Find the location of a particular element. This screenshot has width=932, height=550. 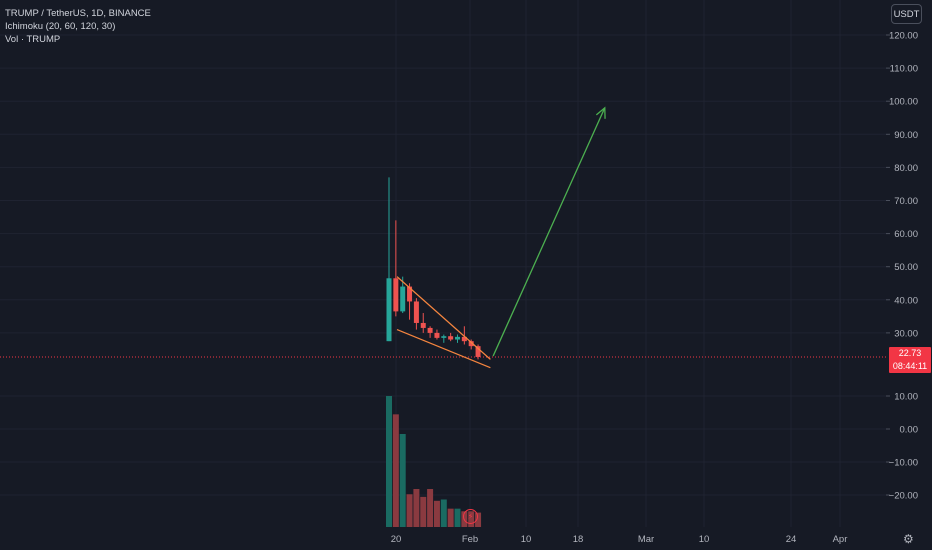

price-tick-label: 40.00 is located at coordinates (906, 300).